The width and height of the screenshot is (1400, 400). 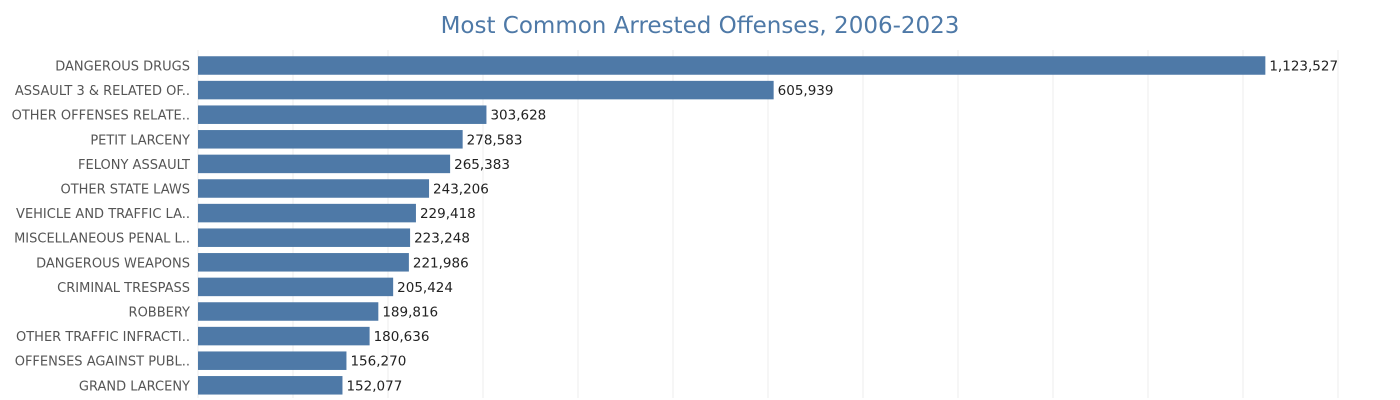 I want to click on chart-title: Most Common Arrested Offenses, 2006-2023, so click(x=700, y=26).